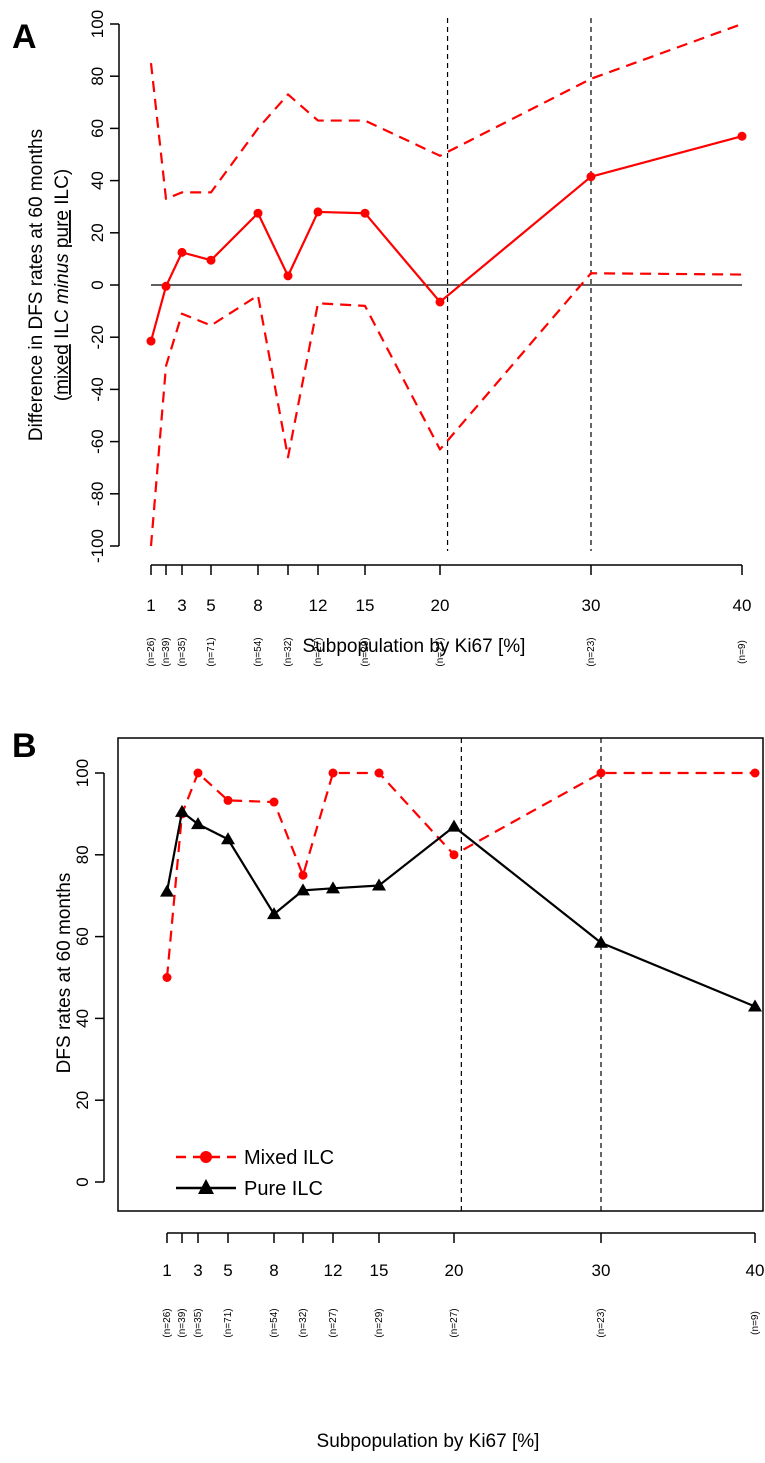 This screenshot has width=765, height=1463. Describe the element at coordinates (97, 76) in the screenshot. I see `panel-a-y-tick-label: 80` at that location.